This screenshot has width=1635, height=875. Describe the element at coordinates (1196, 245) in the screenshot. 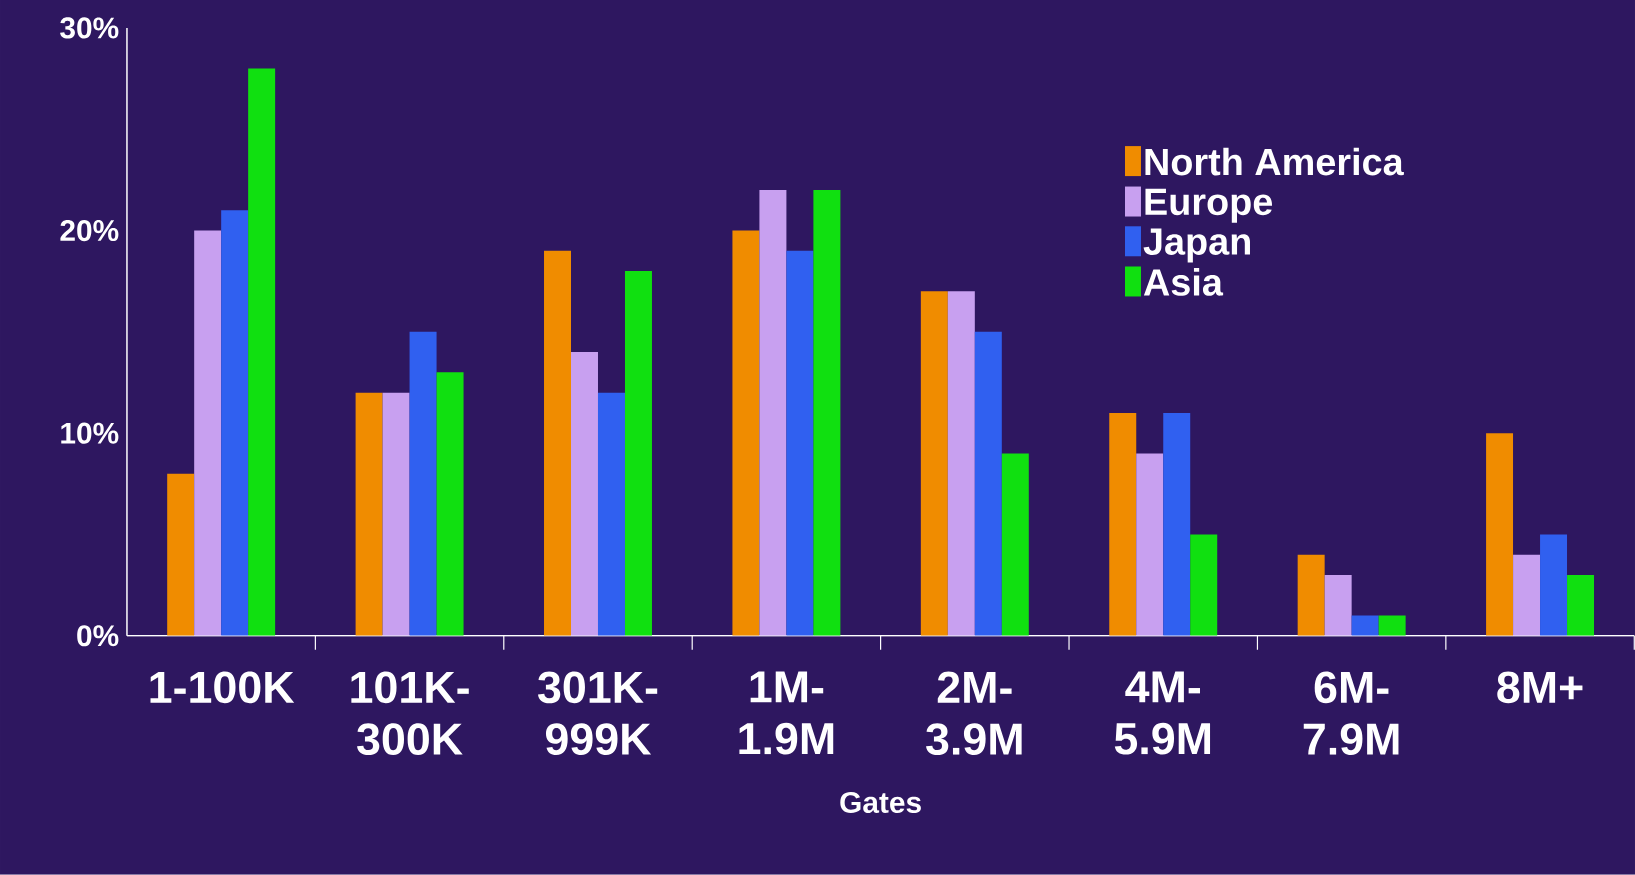

I see `legend-label: Japan` at that location.